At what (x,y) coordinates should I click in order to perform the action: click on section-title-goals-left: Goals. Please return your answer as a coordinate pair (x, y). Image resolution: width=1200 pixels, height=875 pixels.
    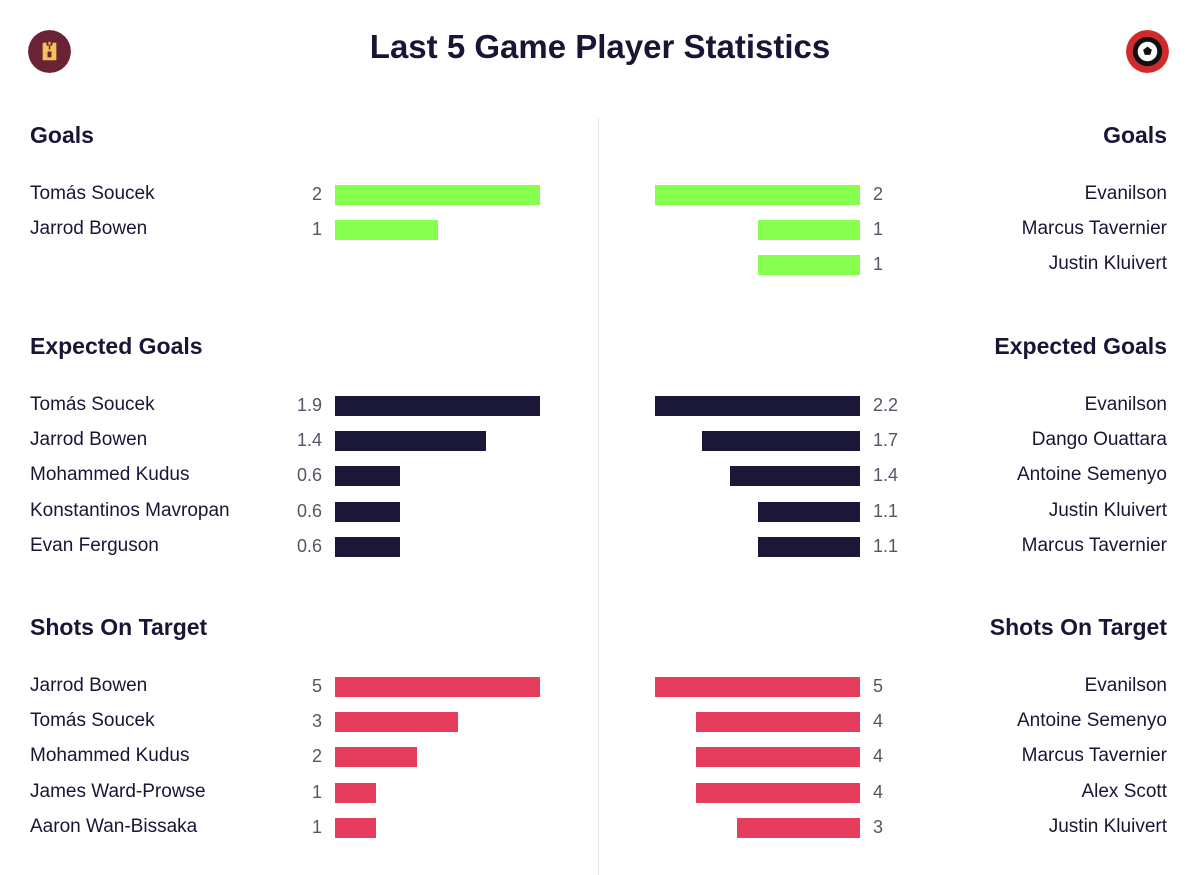
    Looking at the image, I should click on (62, 135).